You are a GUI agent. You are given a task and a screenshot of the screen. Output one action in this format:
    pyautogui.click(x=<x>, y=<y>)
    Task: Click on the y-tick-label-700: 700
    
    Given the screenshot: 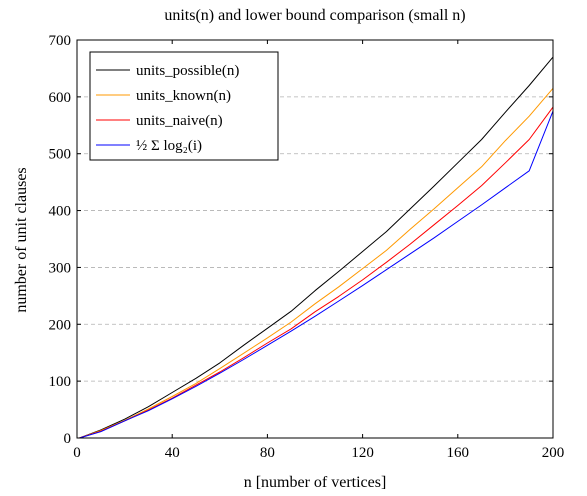 What is the action you would take?
    pyautogui.click(x=60, y=41)
    